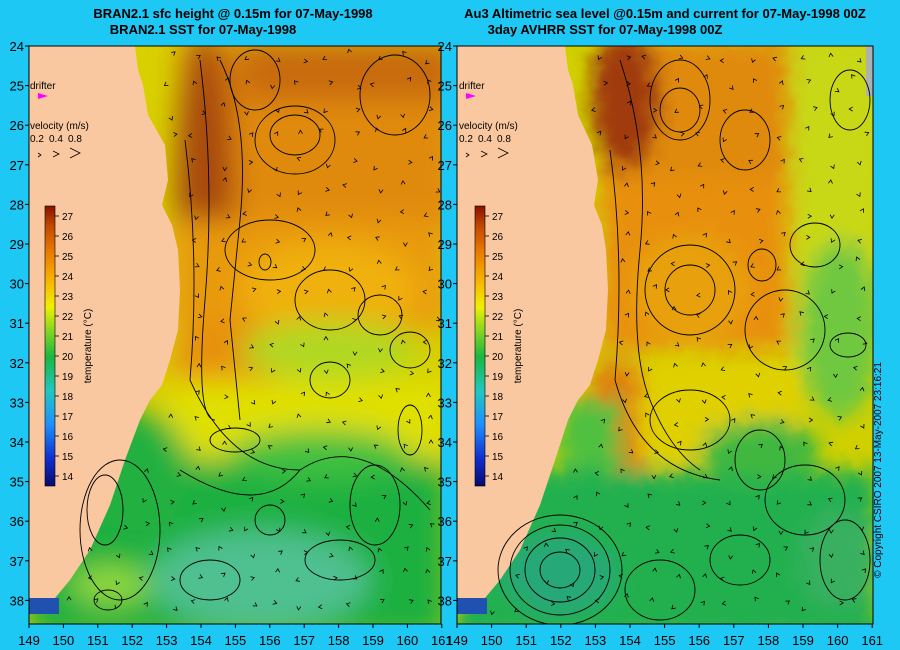  What do you see at coordinates (88, 346) in the screenshot?
I see `left-colorbar-title: temperature (°C)` at bounding box center [88, 346].